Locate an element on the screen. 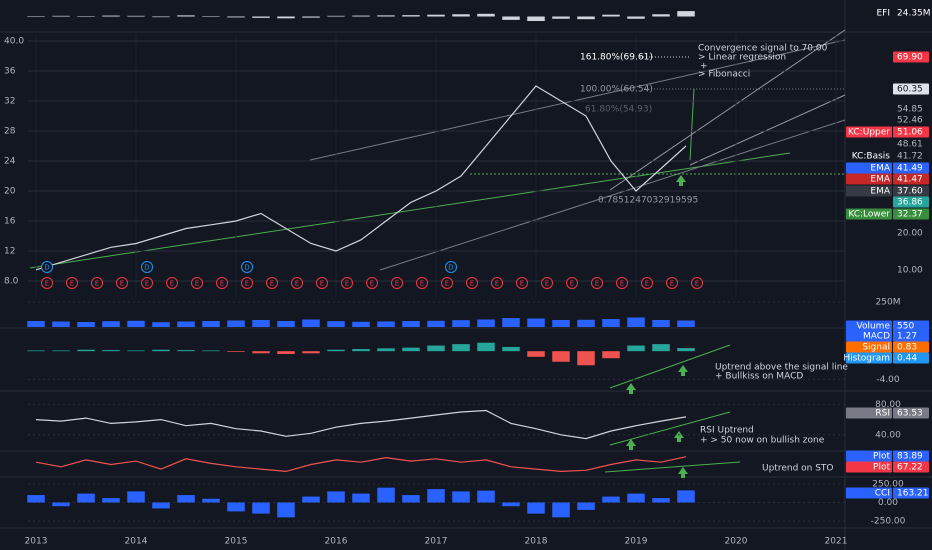 Image resolution: width=932 pixels, height=550 pixels. tag-name: KC:Upper is located at coordinates (869, 133).